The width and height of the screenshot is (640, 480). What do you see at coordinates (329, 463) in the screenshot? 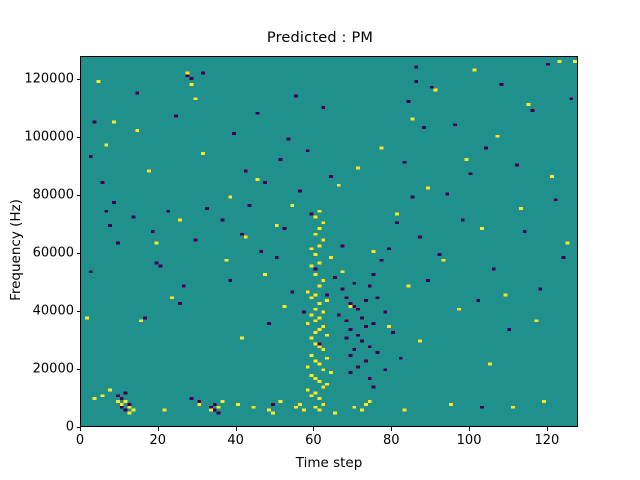
I see `x-axis-label: Time step` at bounding box center [329, 463].